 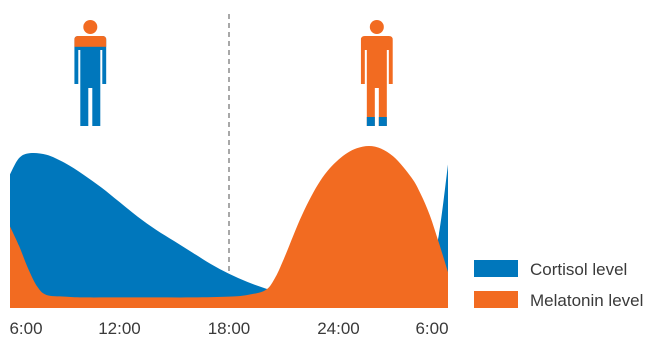 I want to click on legend-swatch-melatonin, so click(x=496, y=299).